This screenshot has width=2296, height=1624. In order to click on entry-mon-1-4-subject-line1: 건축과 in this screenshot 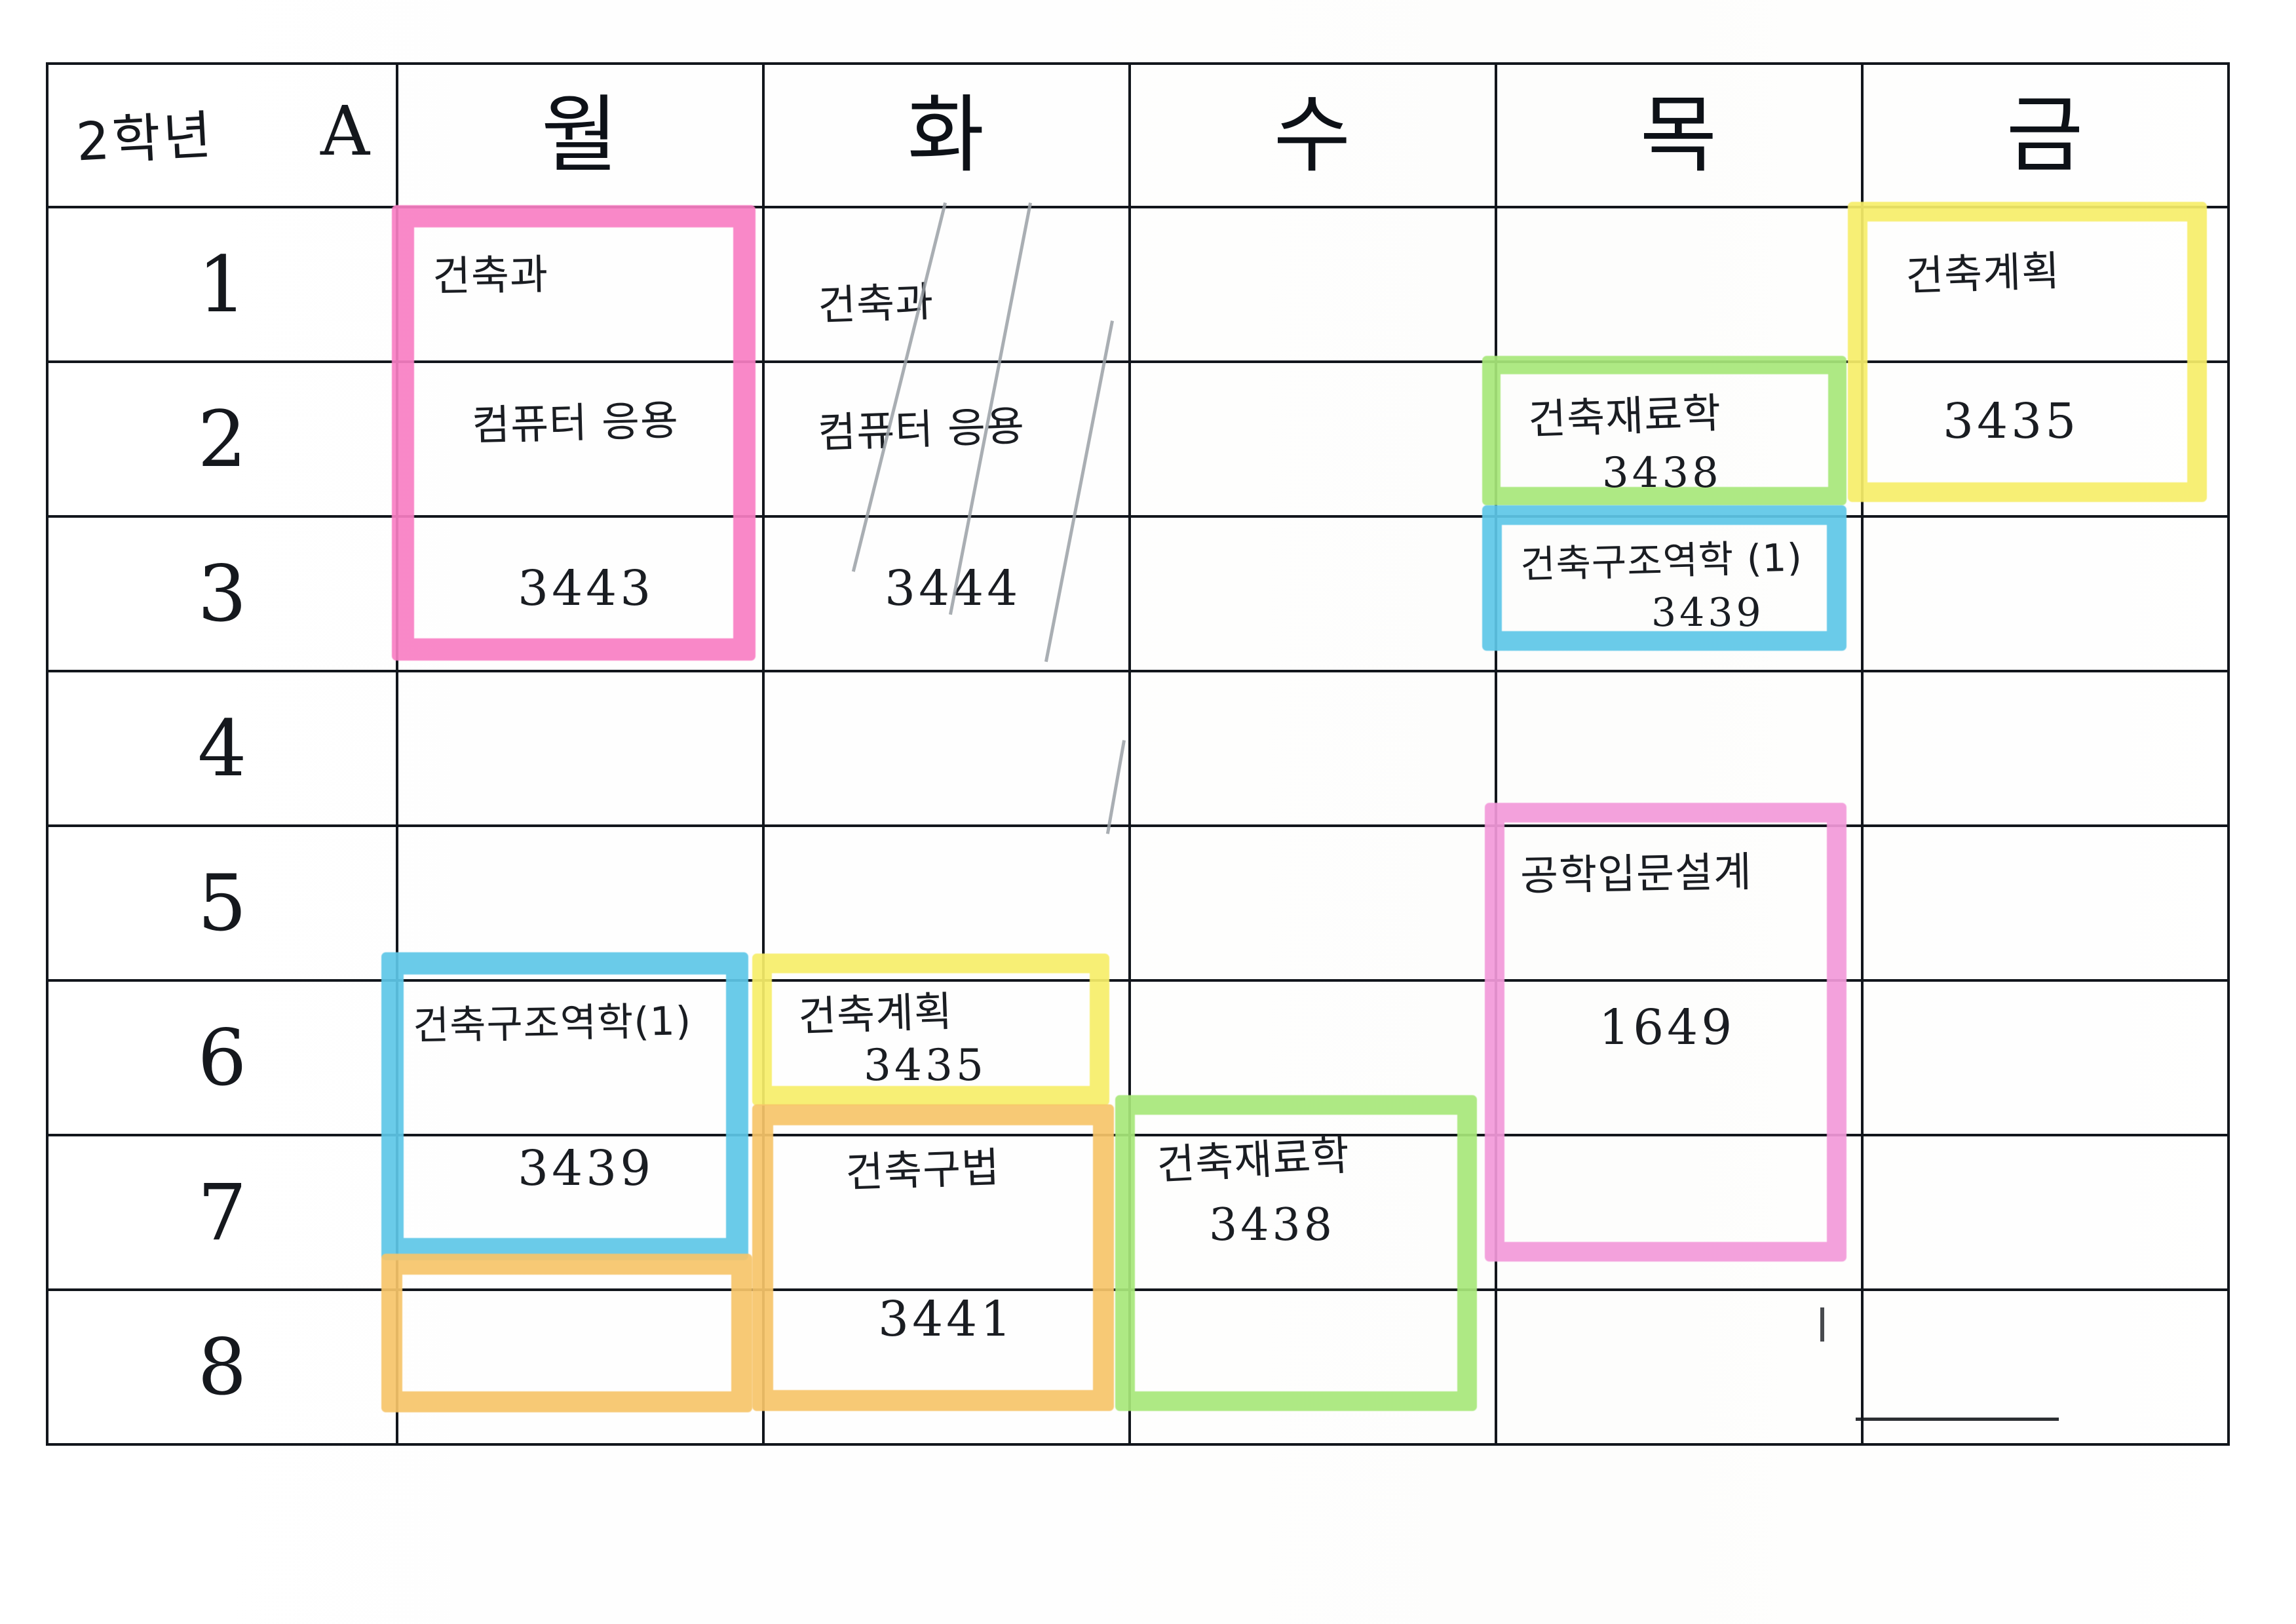, I will do `click(490, 275)`.